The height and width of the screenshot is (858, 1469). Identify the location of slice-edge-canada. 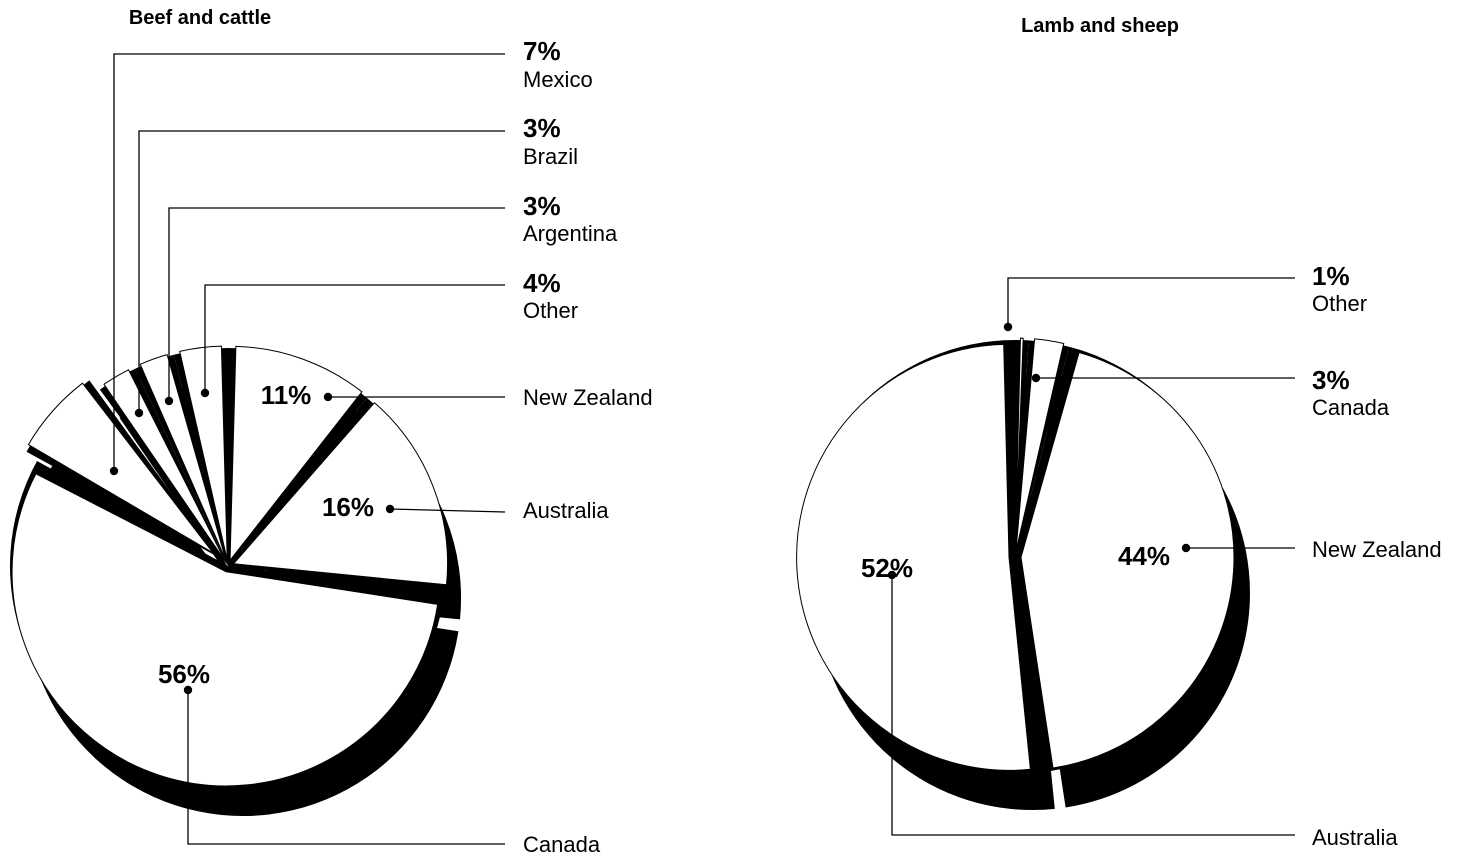
(1042, 448).